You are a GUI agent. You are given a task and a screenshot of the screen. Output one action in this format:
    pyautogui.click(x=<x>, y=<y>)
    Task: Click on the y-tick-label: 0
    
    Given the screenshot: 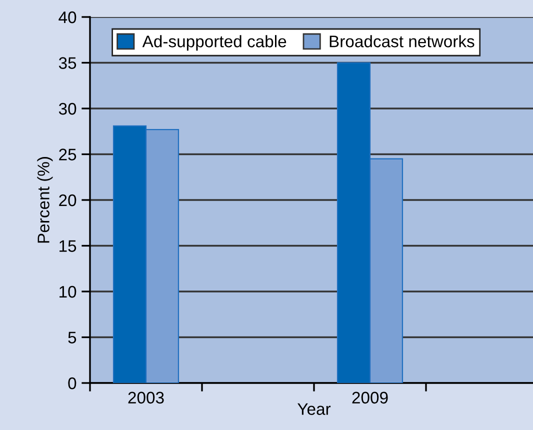 What is the action you would take?
    pyautogui.click(x=72, y=383)
    